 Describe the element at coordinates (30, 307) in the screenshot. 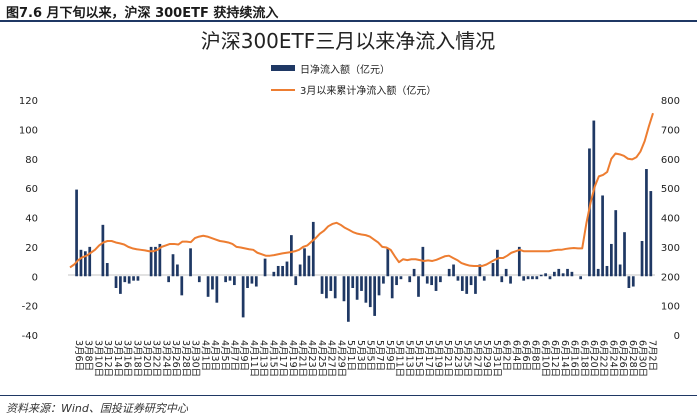

I see `y-left-tick-label: -20` at that location.